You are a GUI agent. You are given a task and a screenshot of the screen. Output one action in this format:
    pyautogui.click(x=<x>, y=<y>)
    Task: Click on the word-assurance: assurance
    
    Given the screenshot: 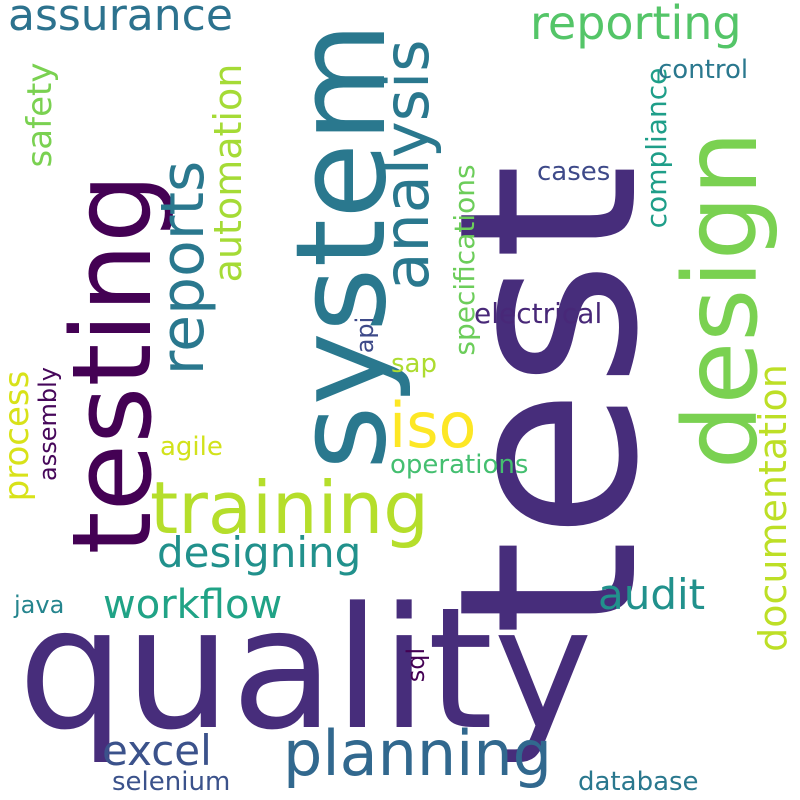 What is the action you would take?
    pyautogui.click(x=120, y=20)
    